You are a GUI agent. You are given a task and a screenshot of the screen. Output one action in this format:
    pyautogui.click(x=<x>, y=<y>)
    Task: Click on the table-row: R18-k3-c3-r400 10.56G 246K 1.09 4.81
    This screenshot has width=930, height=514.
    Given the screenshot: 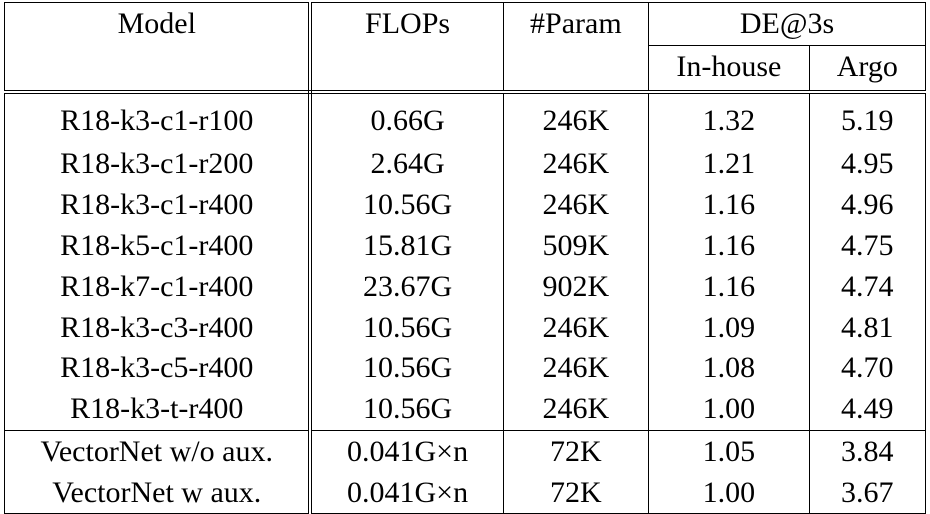 What is the action you would take?
    pyautogui.click(x=465, y=327)
    